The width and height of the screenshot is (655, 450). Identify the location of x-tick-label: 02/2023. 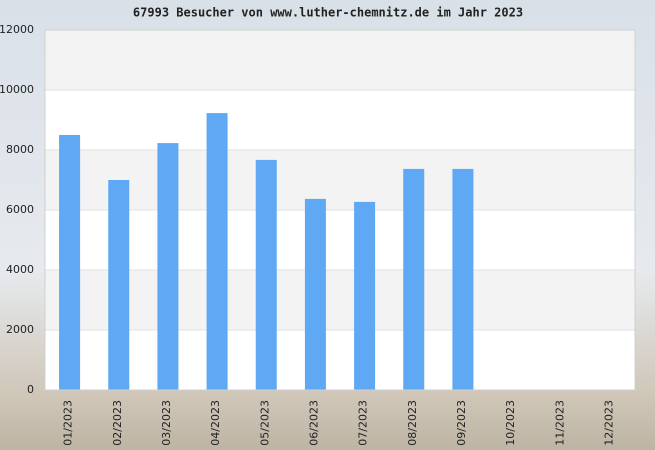
(117, 423).